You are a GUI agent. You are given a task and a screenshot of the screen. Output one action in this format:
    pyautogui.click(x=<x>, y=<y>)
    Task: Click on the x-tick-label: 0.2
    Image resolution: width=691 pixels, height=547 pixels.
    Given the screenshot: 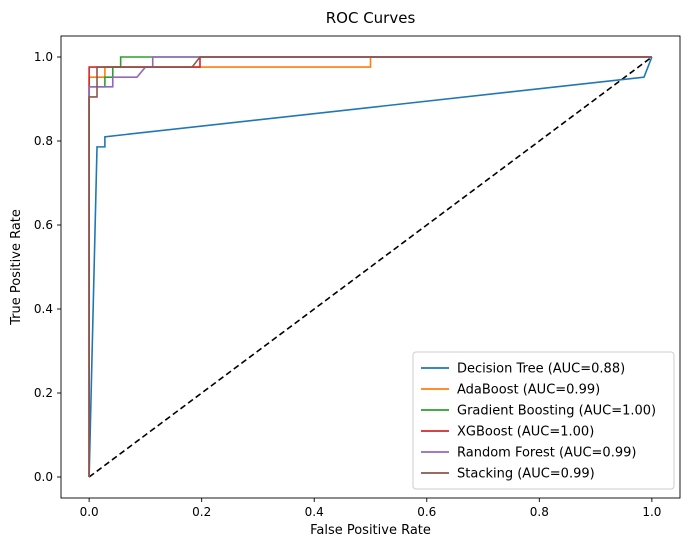 What is the action you would take?
    pyautogui.click(x=201, y=512)
    